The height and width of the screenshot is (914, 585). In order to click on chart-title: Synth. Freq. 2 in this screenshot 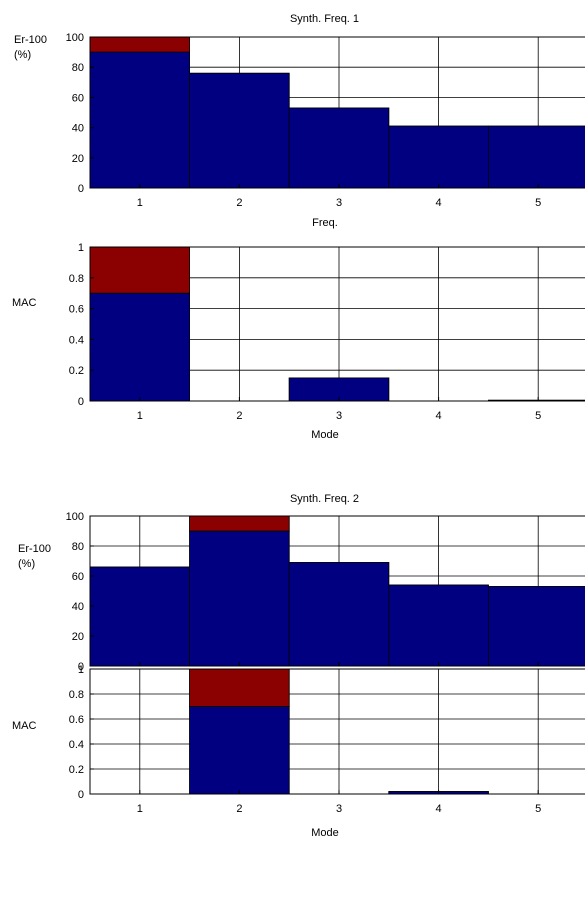, I will do `click(324, 499)`.